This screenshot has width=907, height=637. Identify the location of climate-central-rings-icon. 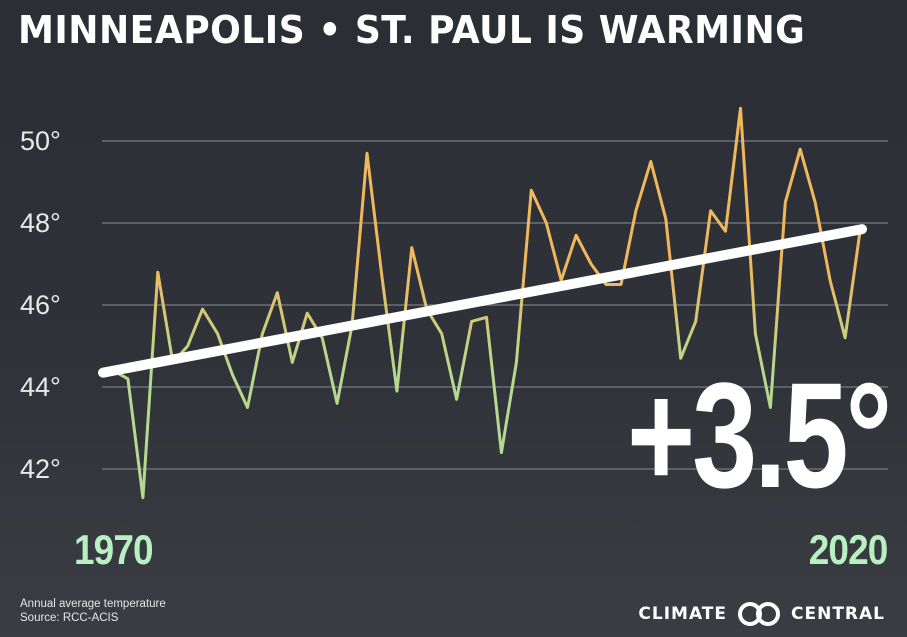
(759, 614).